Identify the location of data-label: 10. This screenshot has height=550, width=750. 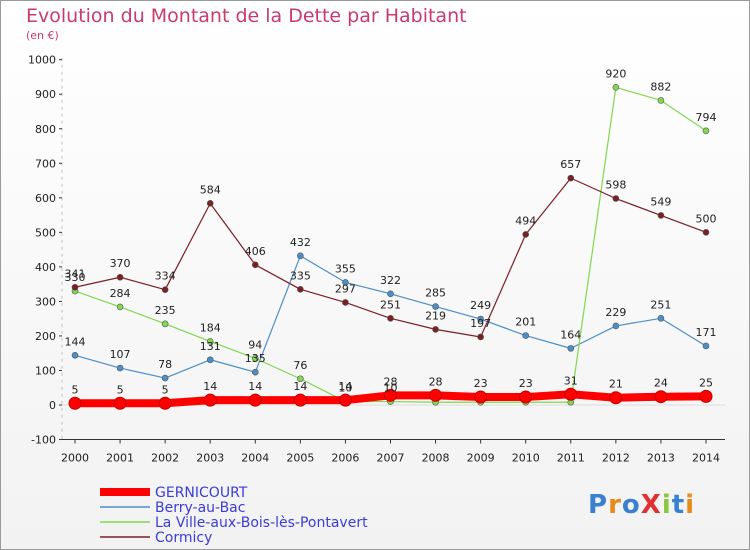
(345, 388).